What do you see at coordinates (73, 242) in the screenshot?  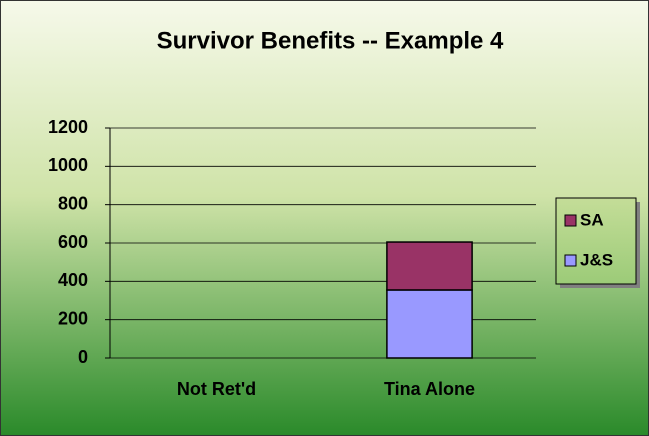 I see `y-tick-label: 600` at bounding box center [73, 242].